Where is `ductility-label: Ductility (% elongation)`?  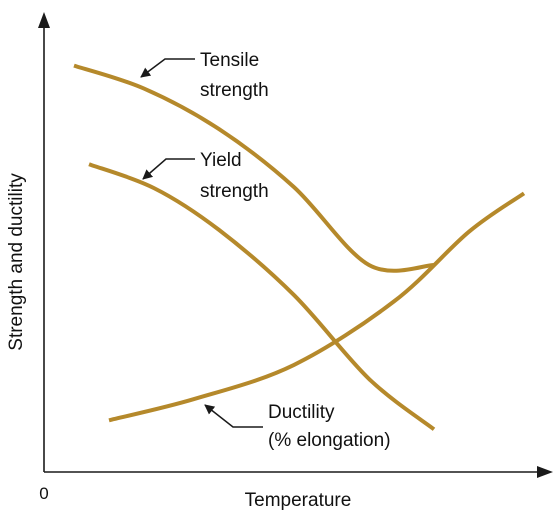
ductility-label: Ductility (% elongation) is located at coordinates (329, 426).